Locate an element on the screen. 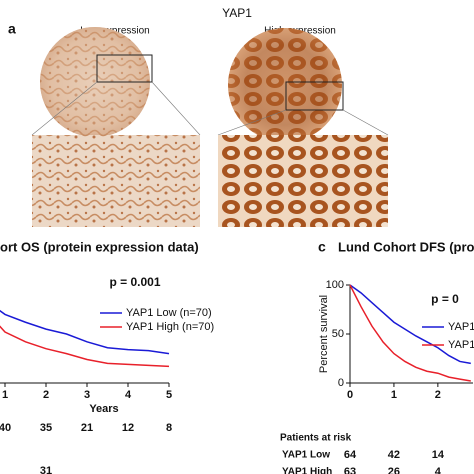  x-axis-label: Years is located at coordinates (103, 409).